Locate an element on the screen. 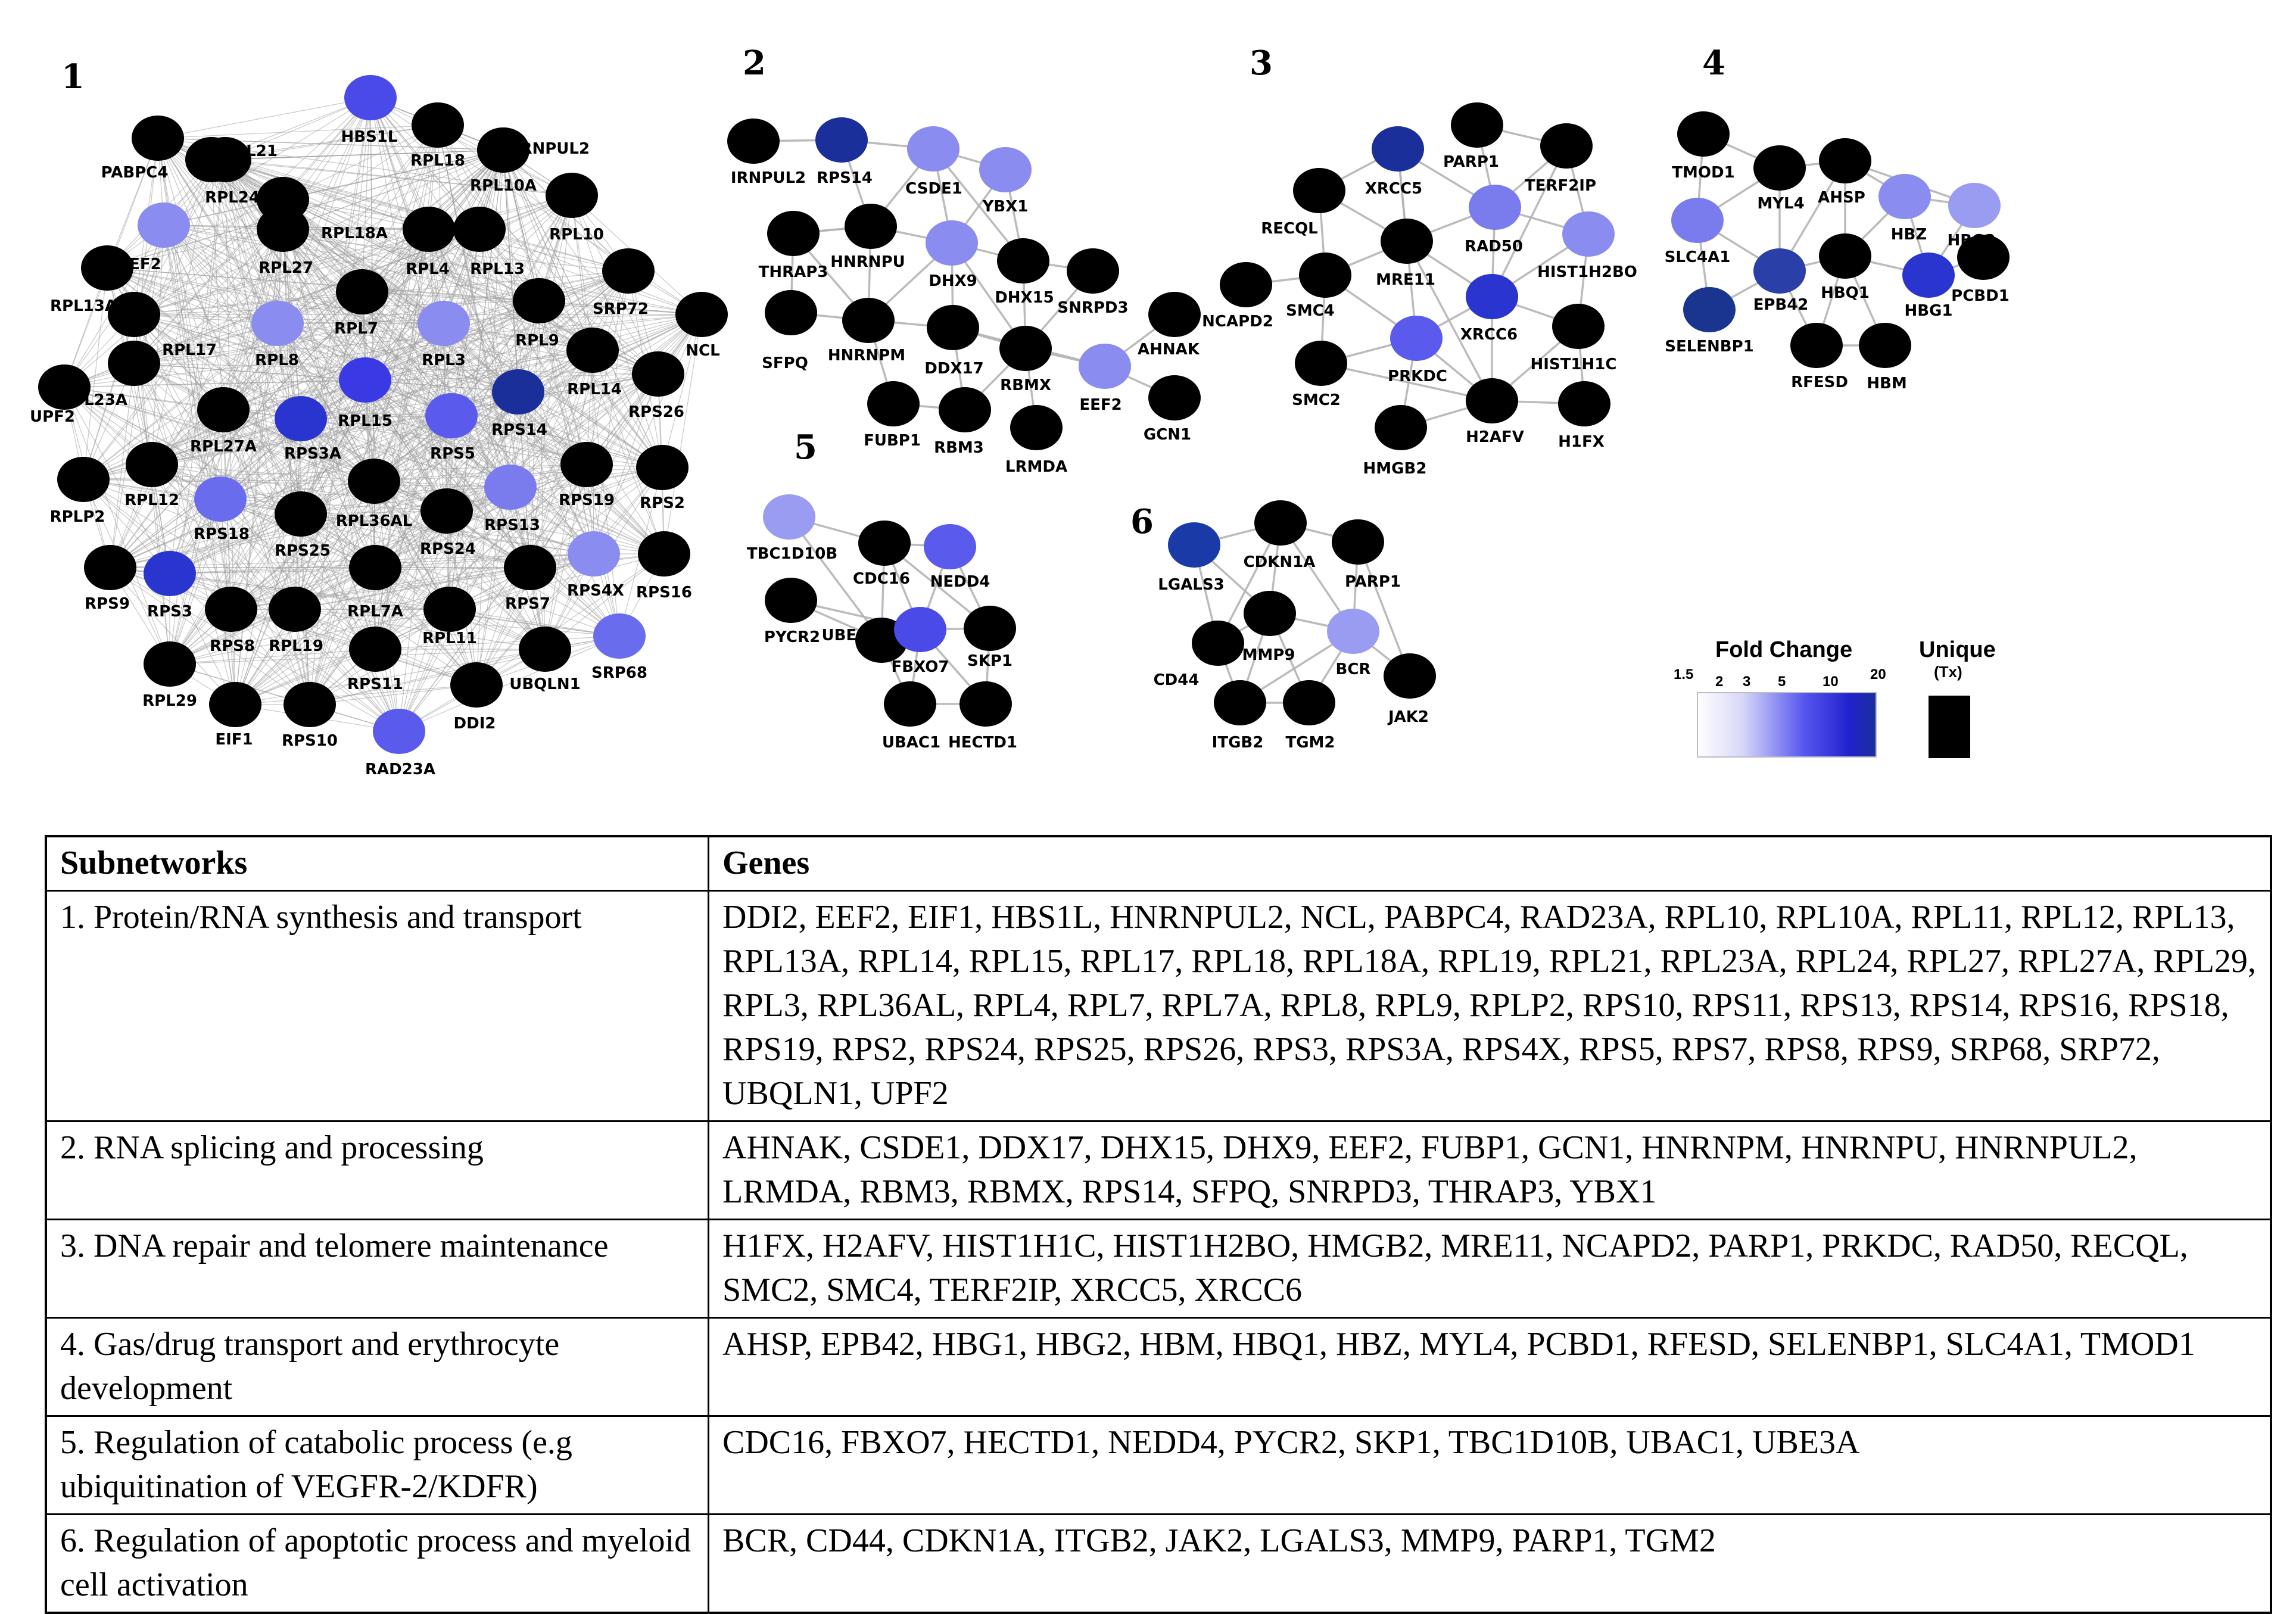 The width and height of the screenshot is (2296, 1614). gene-label: SNRPD3 is located at coordinates (1092, 308).